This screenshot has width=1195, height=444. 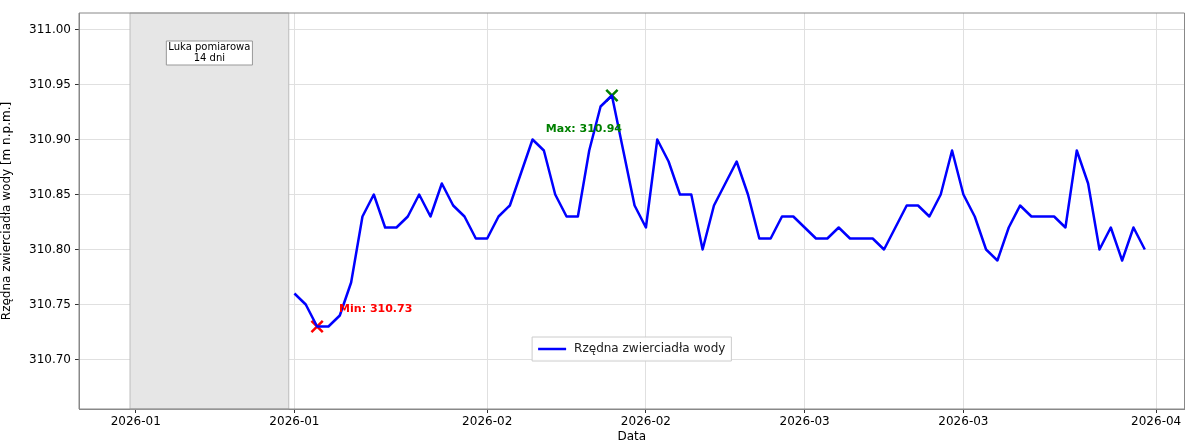 I want to click on y-axis-title: Rzędna zwierciadła wody [m n.p.m.], so click(x=7, y=211).